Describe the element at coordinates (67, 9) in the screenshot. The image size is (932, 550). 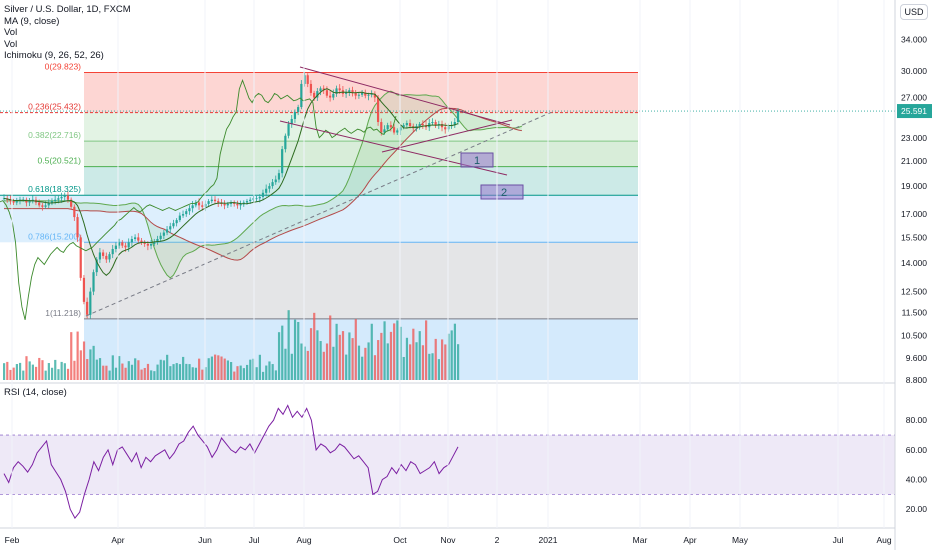
I see `legend-symbol: Silver / U.S. Dollar, 1D, FXCM` at that location.